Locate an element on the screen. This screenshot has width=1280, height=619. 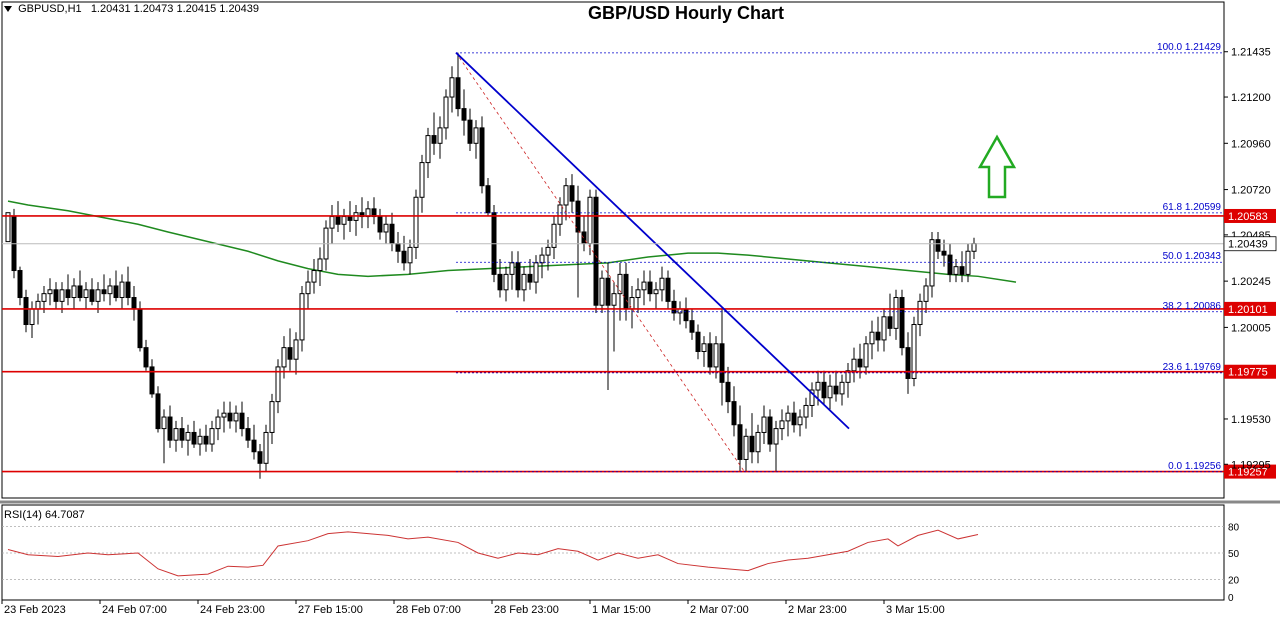
price-tick-label: 1.20960 is located at coordinates (1251, 144).